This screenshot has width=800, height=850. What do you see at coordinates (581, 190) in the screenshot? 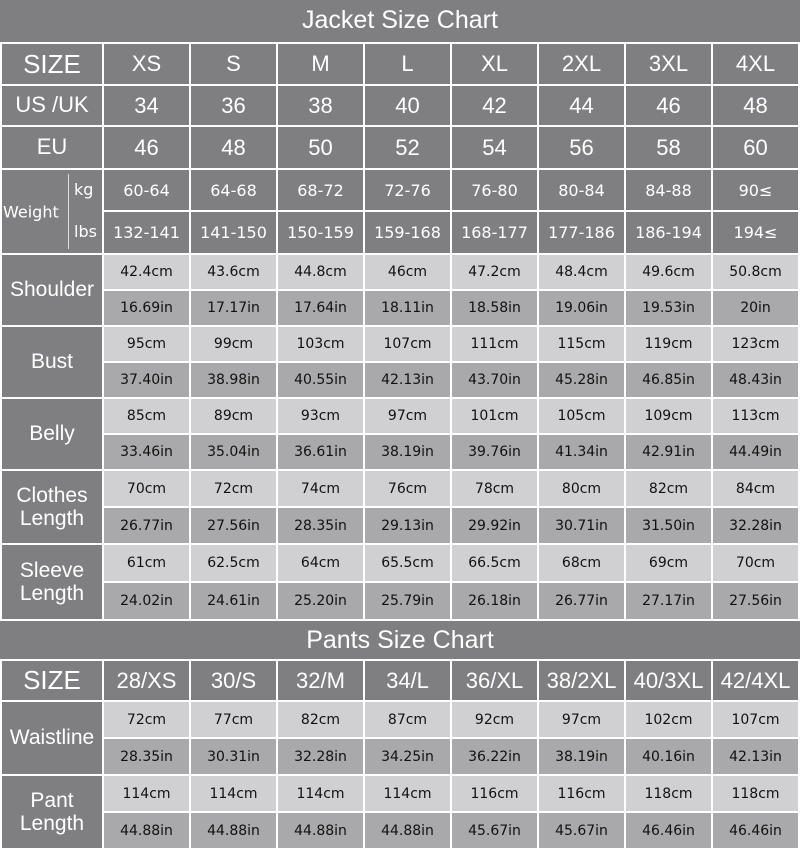
I see `weight-kg-value: 80-84` at bounding box center [581, 190].